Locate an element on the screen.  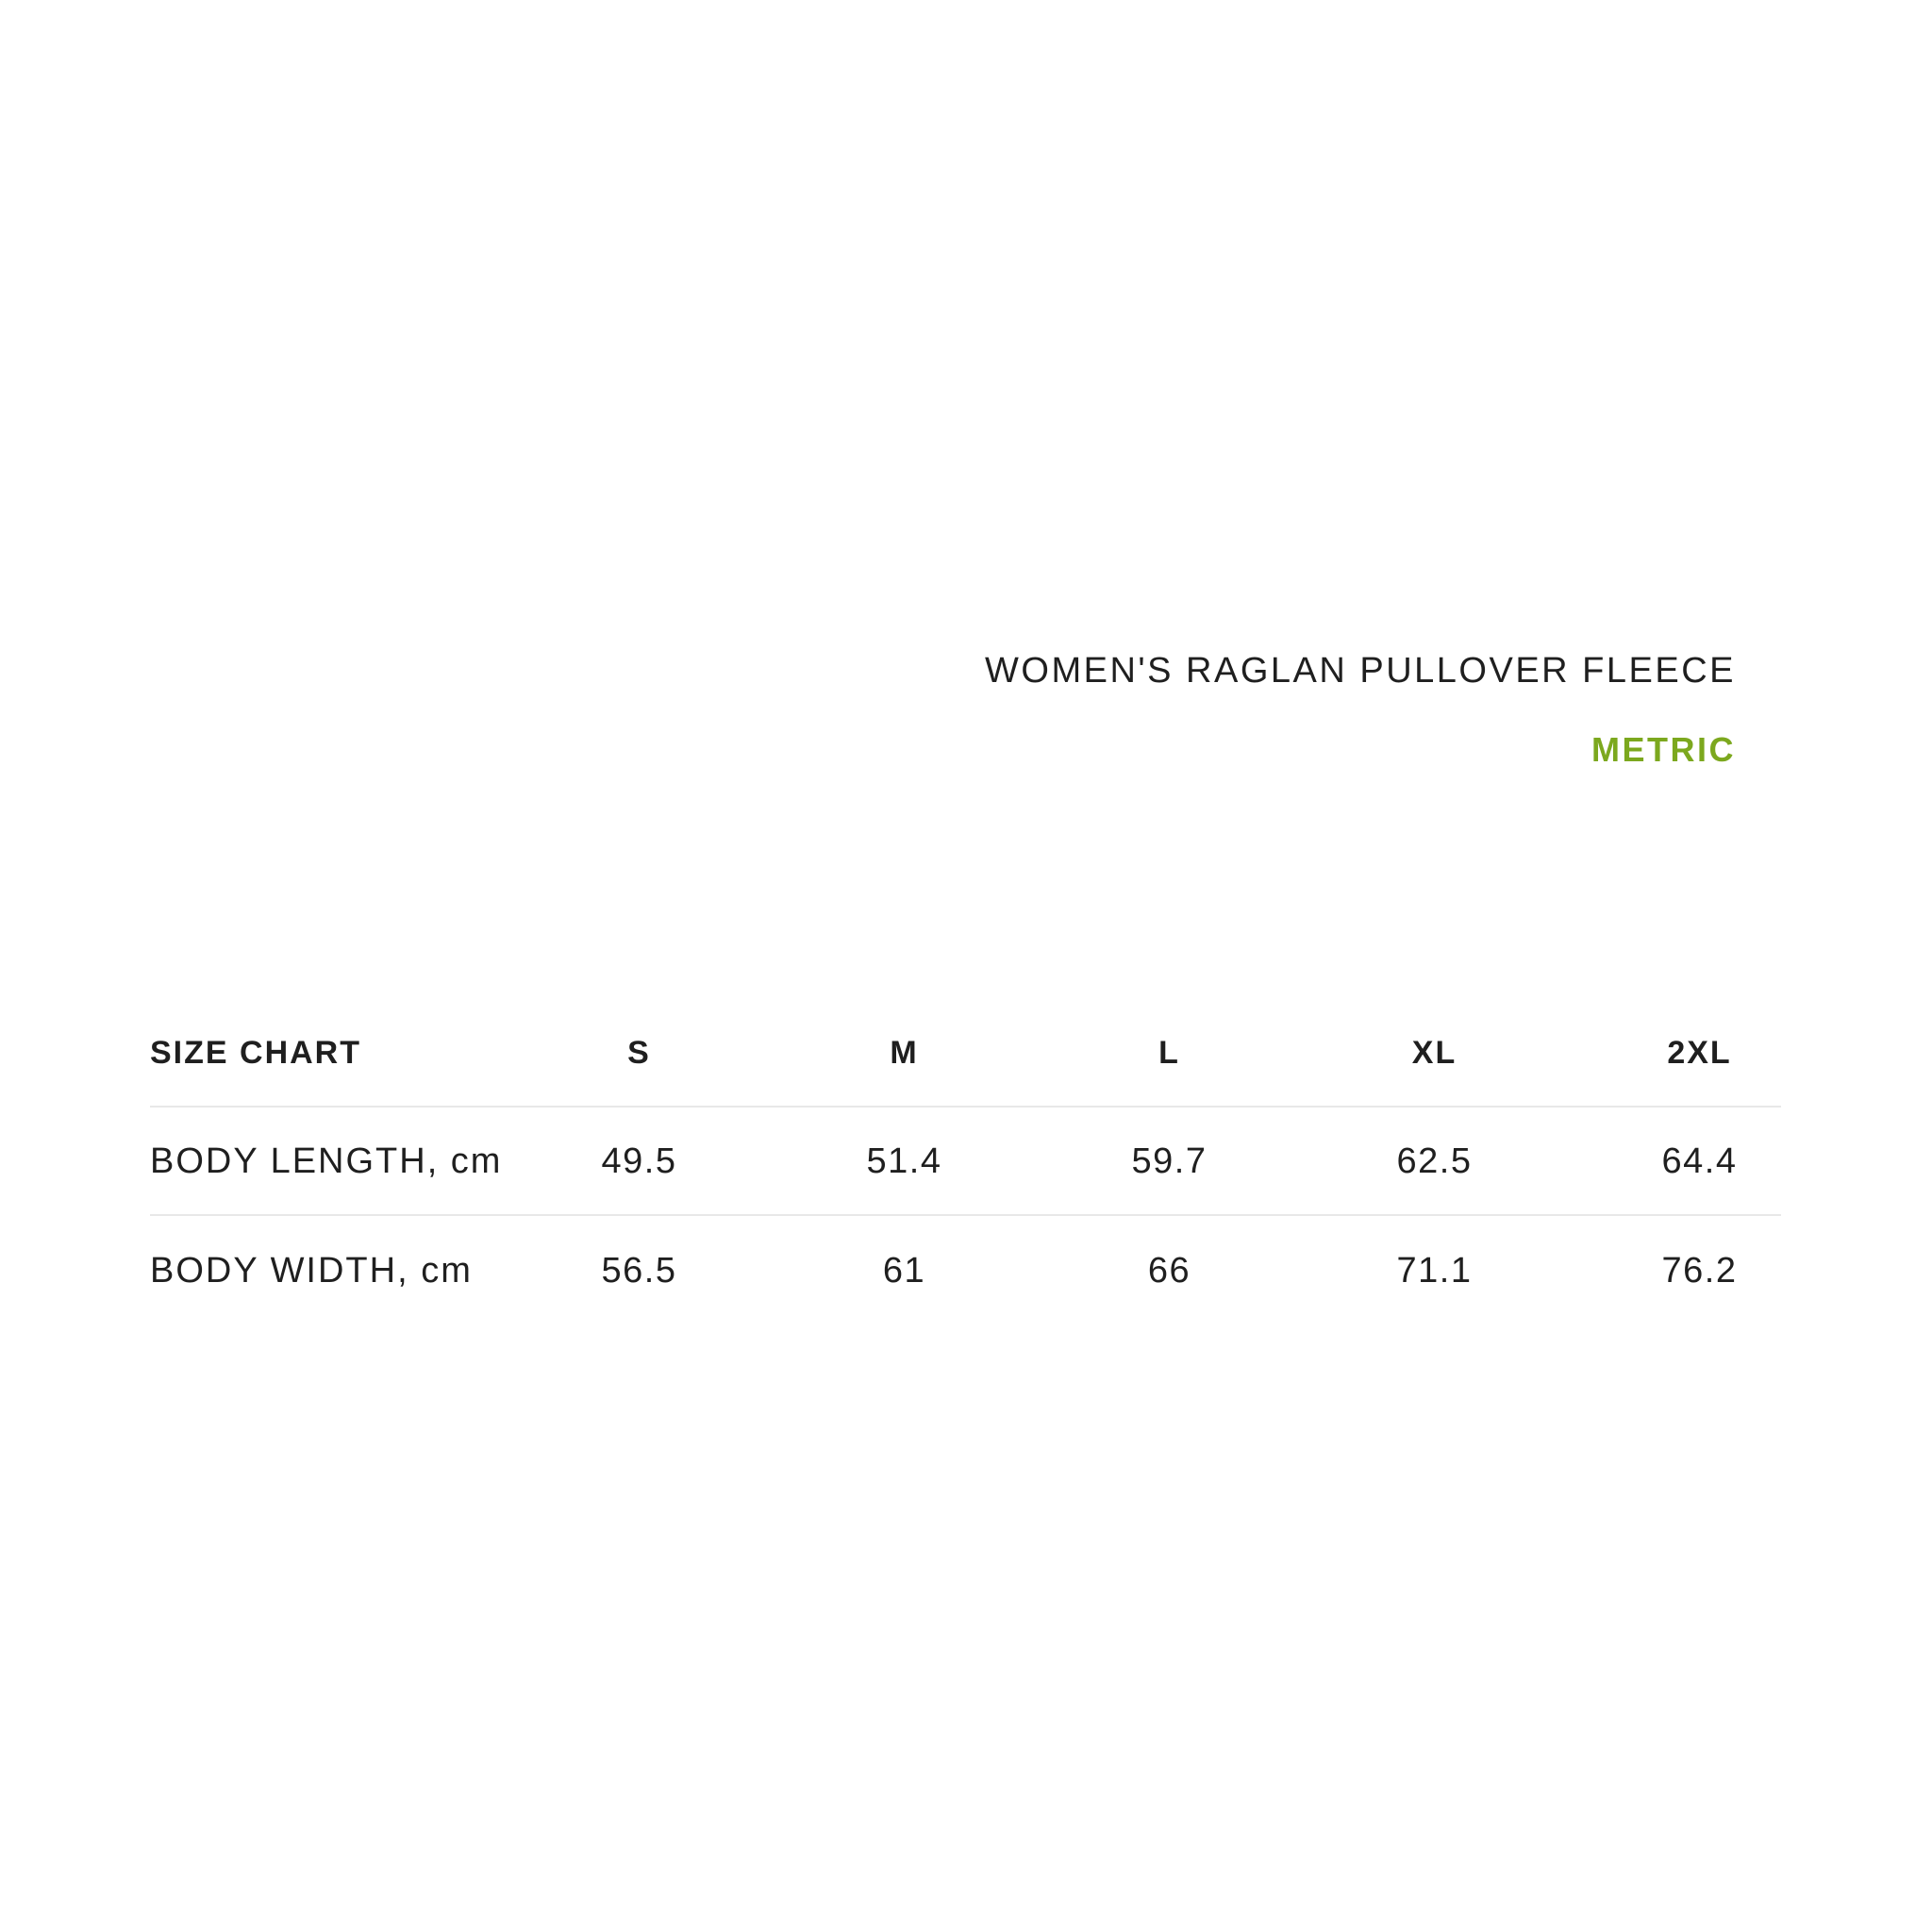
body-width-value-2xl: 76.2 is located at coordinates (1699, 1270).